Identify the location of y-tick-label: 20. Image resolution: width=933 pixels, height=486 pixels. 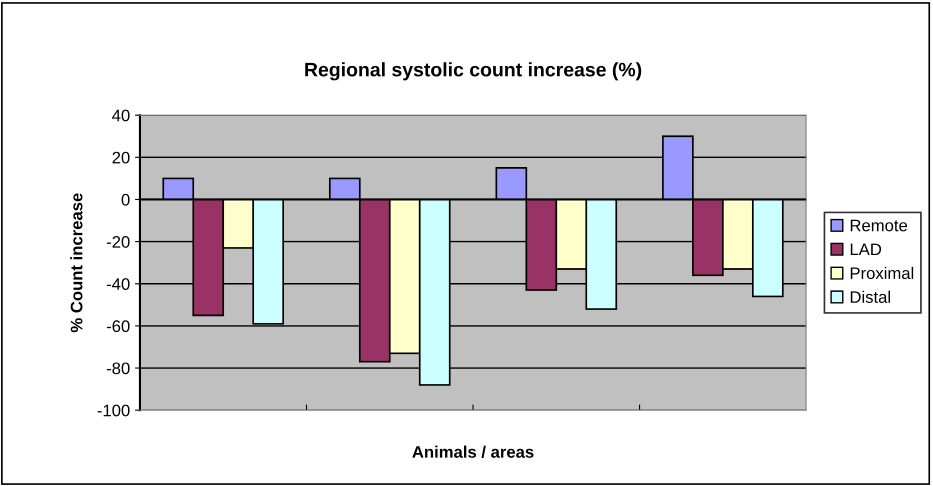
(121, 158).